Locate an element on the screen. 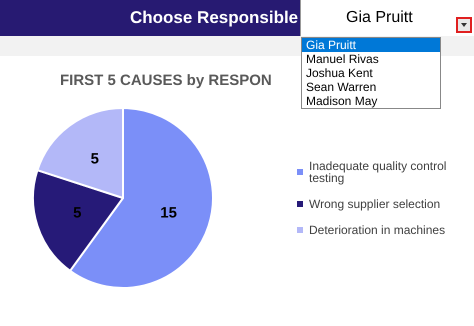  legend-label: Deterioration in machines is located at coordinates (377, 230).